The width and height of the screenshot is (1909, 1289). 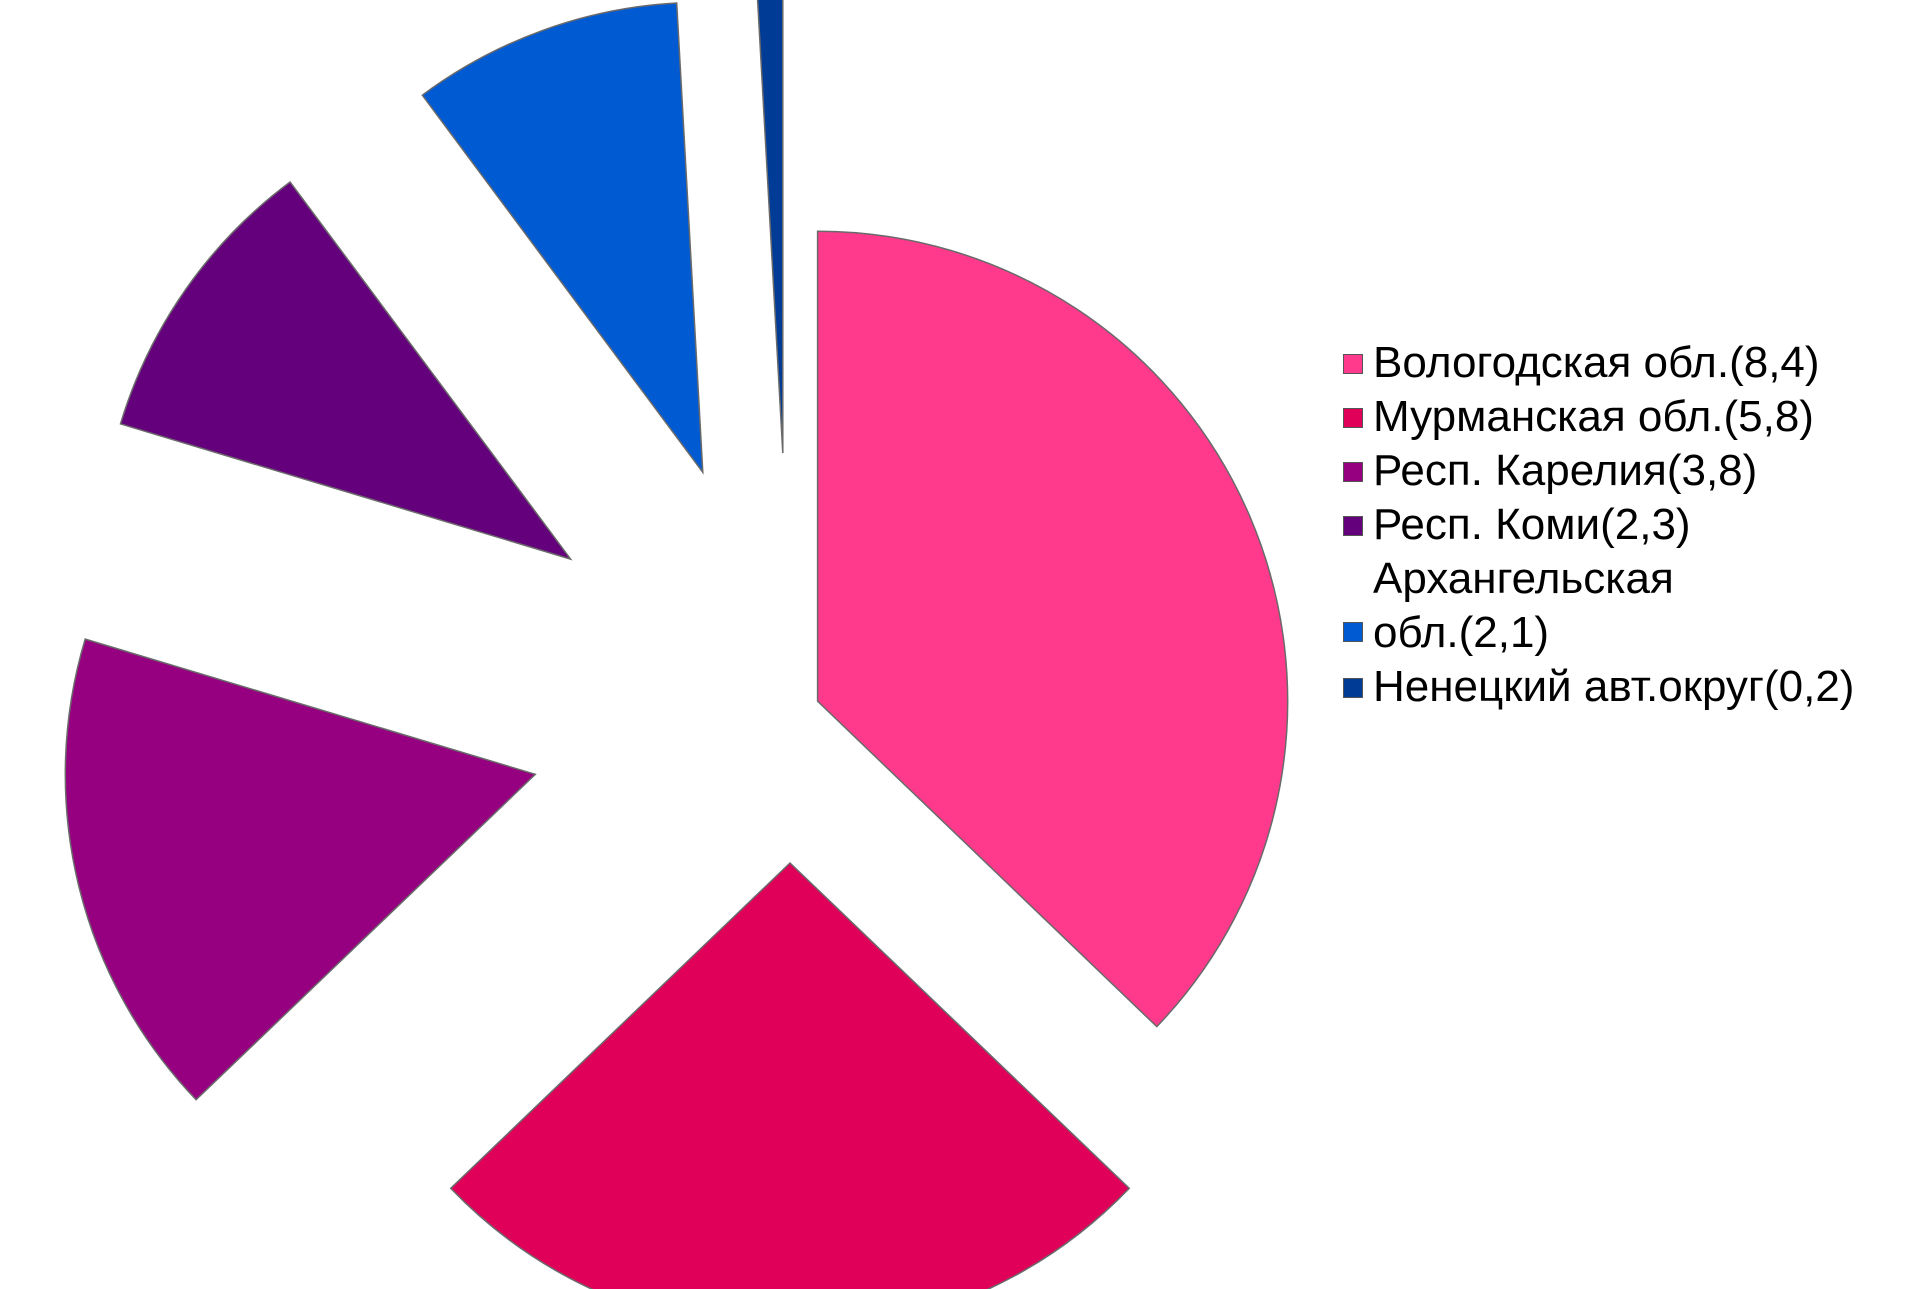 I want to click on legend-label: Респ. Карелия(3,8), so click(x=1565, y=470).